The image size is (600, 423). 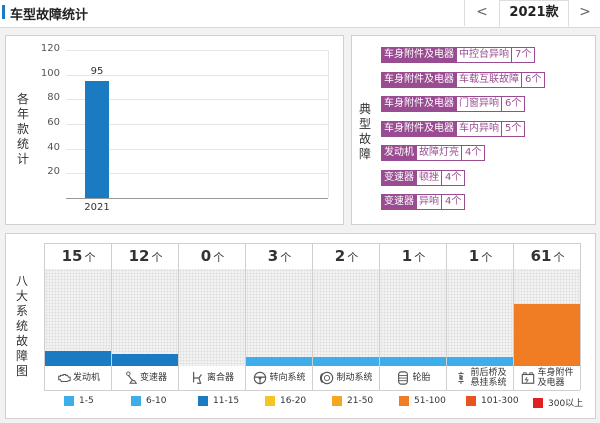 I want to click on legend-item: 6-10, so click(x=148, y=401).